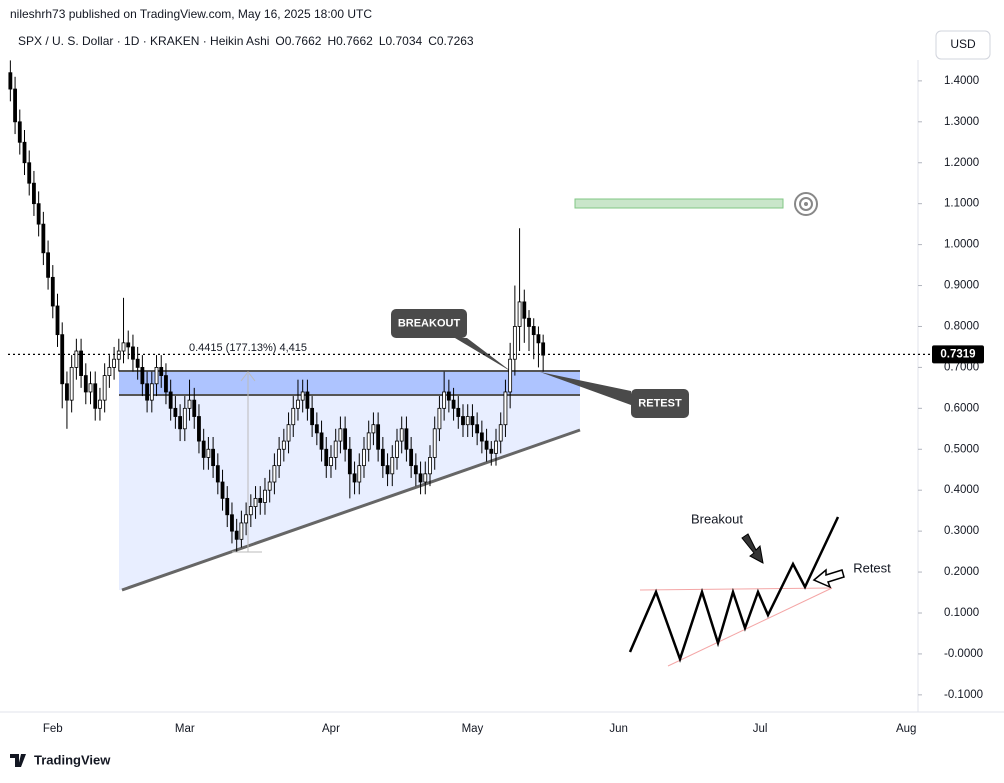 Image resolution: width=1004 pixels, height=783 pixels. I want to click on retest-callout, so click(660, 403).